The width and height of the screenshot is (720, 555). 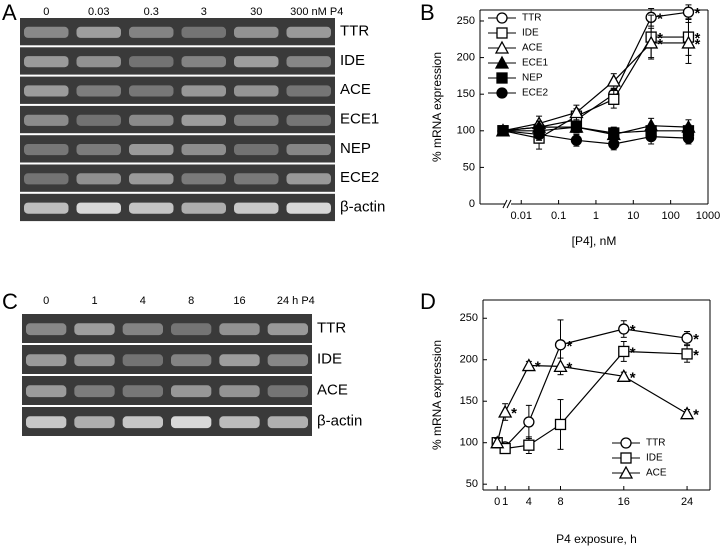 What do you see at coordinates (329, 358) in the screenshot?
I see `gel-row-label: IDE` at bounding box center [329, 358].